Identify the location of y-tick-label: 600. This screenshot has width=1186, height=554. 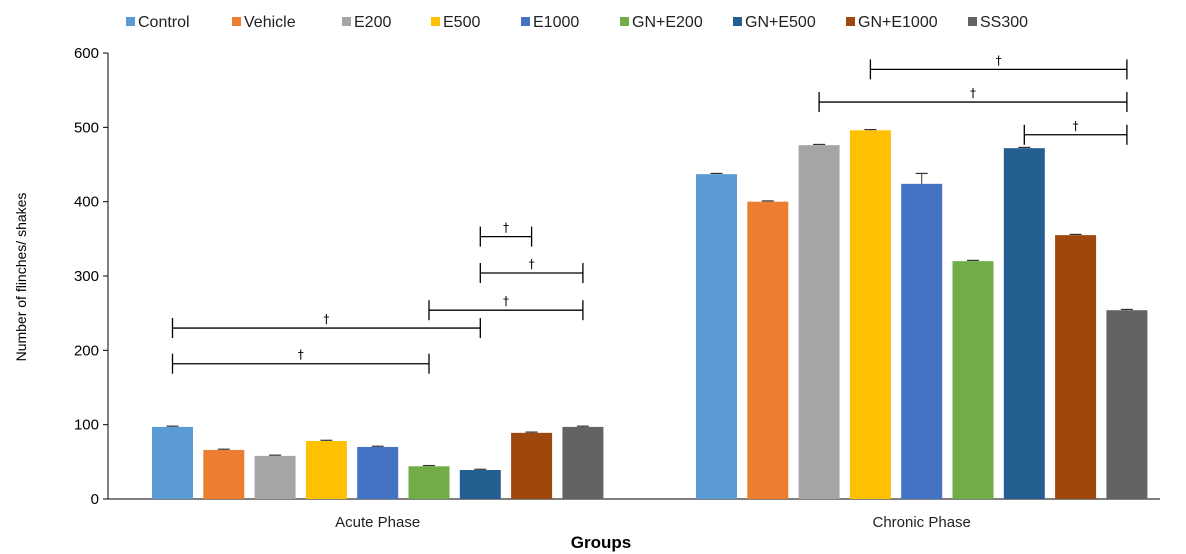
(86, 53).